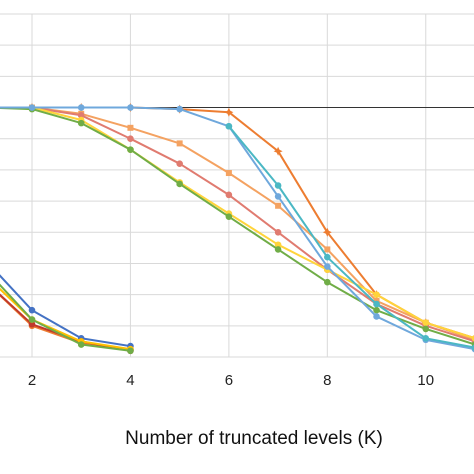 This screenshot has width=474, height=474. Describe the element at coordinates (32, 380) in the screenshot. I see `x-tick-label: 2` at that location.